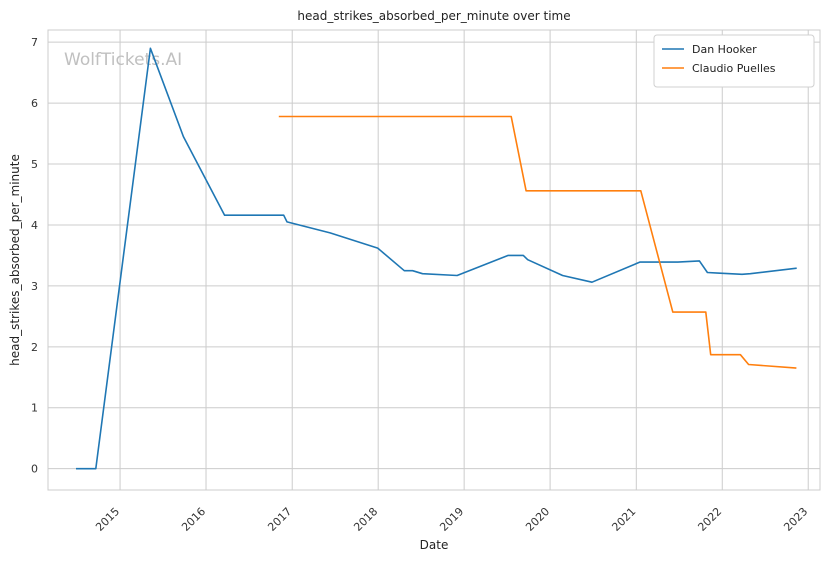 This screenshot has width=832, height=561. What do you see at coordinates (34, 286) in the screenshot?
I see `y-tick-label: 3` at bounding box center [34, 286].